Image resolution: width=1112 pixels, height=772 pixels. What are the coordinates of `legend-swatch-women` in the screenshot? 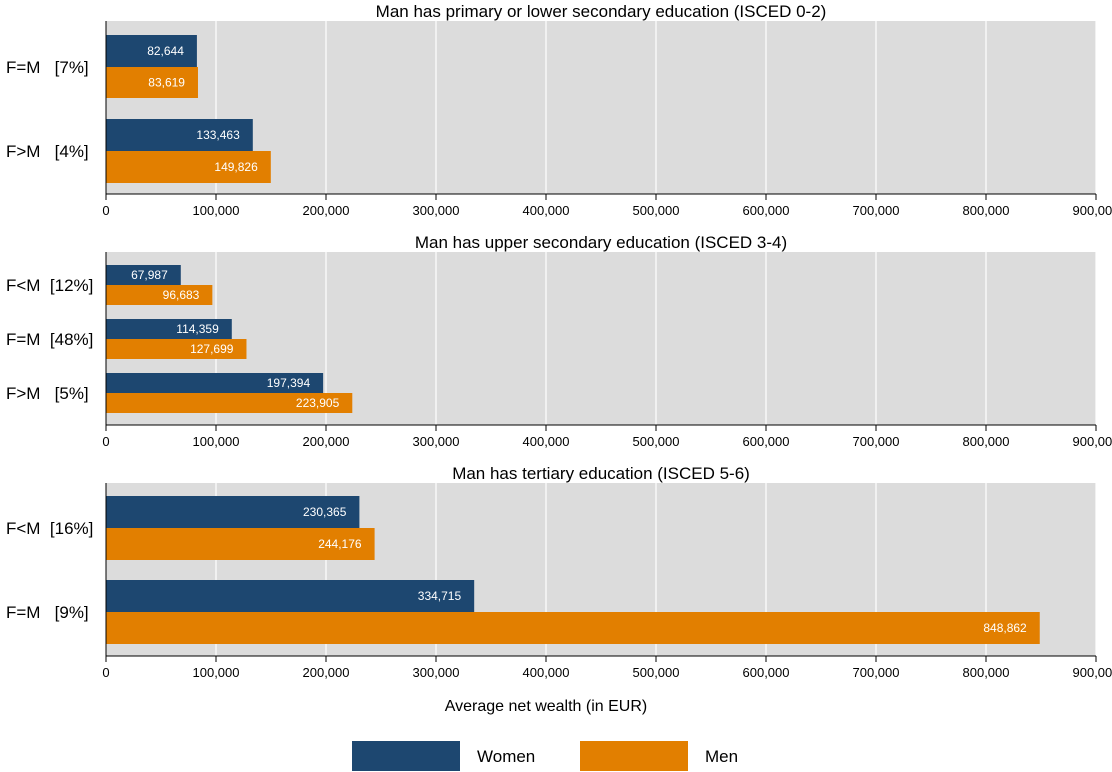 It's located at (406, 756).